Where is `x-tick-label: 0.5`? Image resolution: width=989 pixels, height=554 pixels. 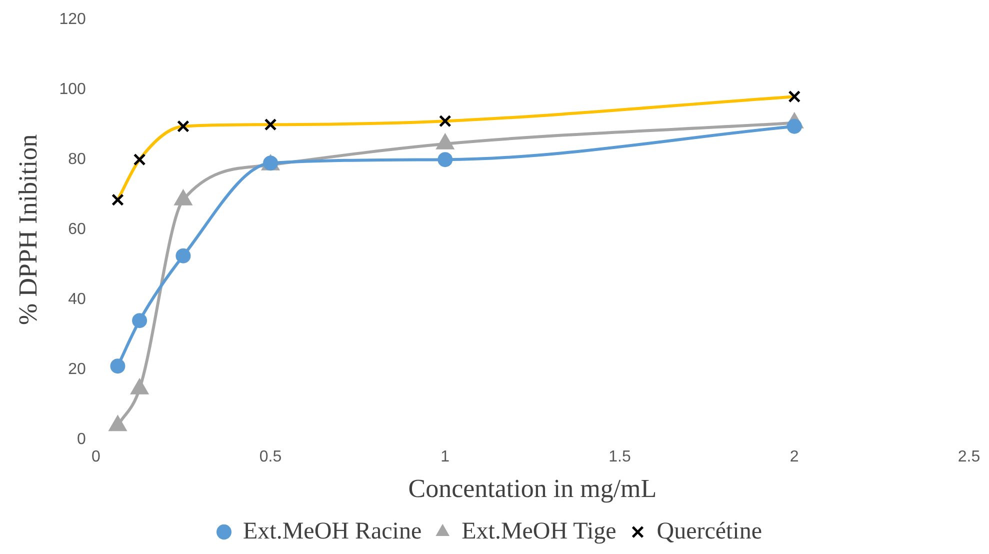
x-tick-label: 0.5 is located at coordinates (270, 457).